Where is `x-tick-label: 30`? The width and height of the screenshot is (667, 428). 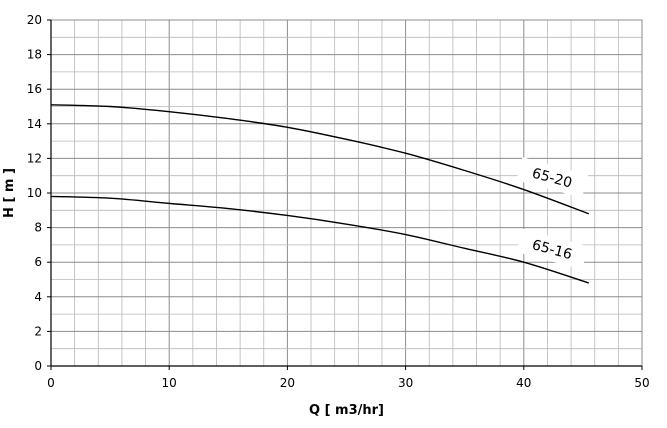
x-tick-label: 30 is located at coordinates (405, 383).